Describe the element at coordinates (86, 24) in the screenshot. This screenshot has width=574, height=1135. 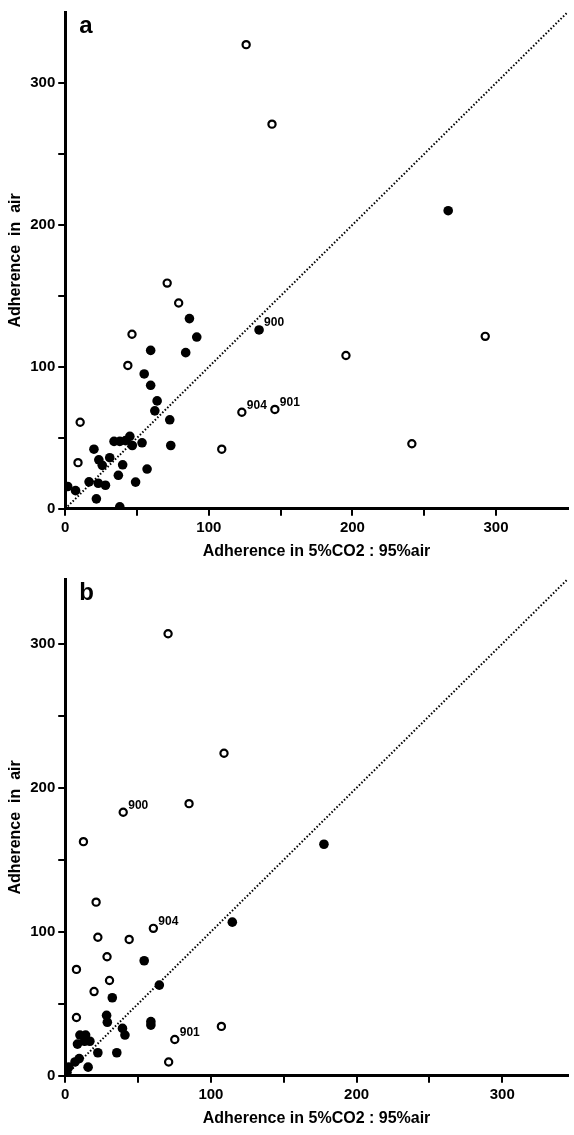
I see `chart-title: a` at that location.